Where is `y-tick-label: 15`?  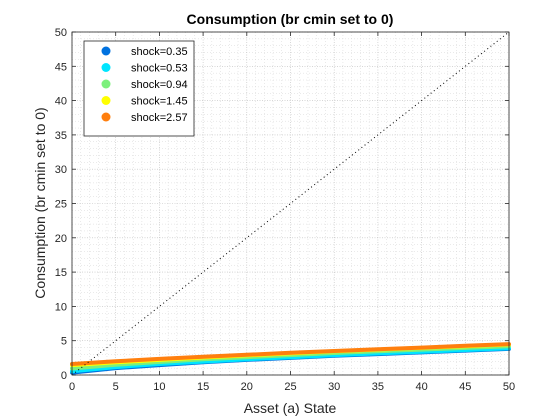
y-tick-label: 15 is located at coordinates (61, 273).